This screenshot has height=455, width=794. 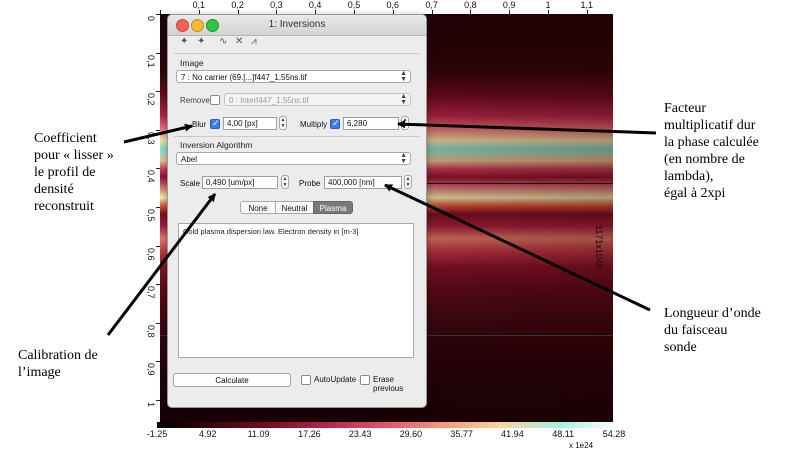 I want to click on colorbar-tick-label: 35.77, so click(x=461, y=434).